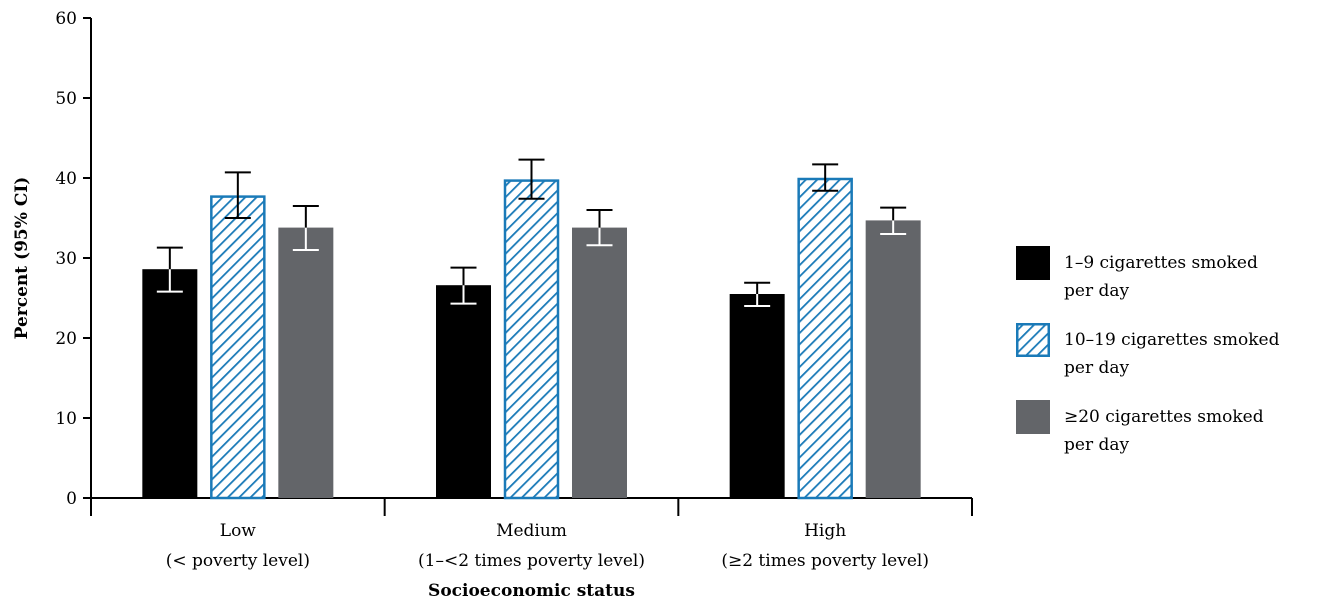  What do you see at coordinates (1161, 263) in the screenshot?
I see `legend-label: 1–9 cigarettes smoked` at bounding box center [1161, 263].